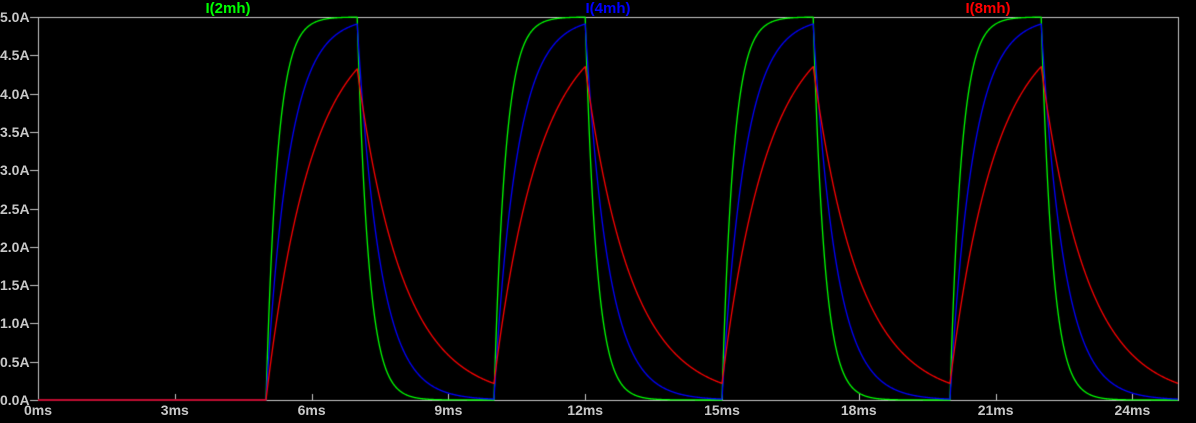 The height and width of the screenshot is (423, 1196). Describe the element at coordinates (15, 246) in the screenshot. I see `y-tick-label: 2.0A` at that location.